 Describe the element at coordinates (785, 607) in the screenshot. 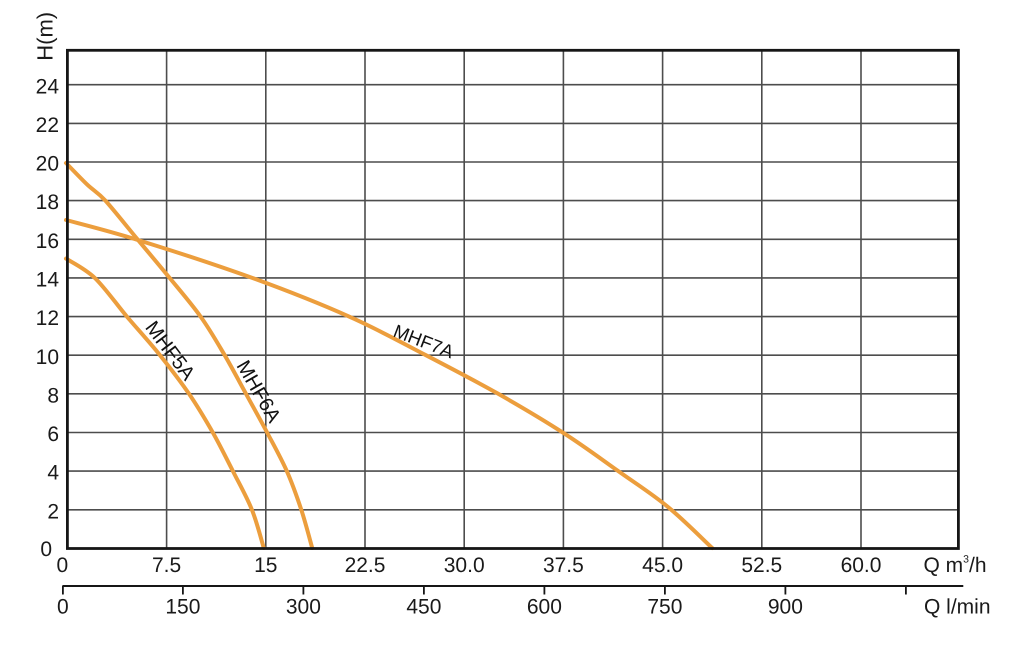

I see `svg-text: 900` at that location.